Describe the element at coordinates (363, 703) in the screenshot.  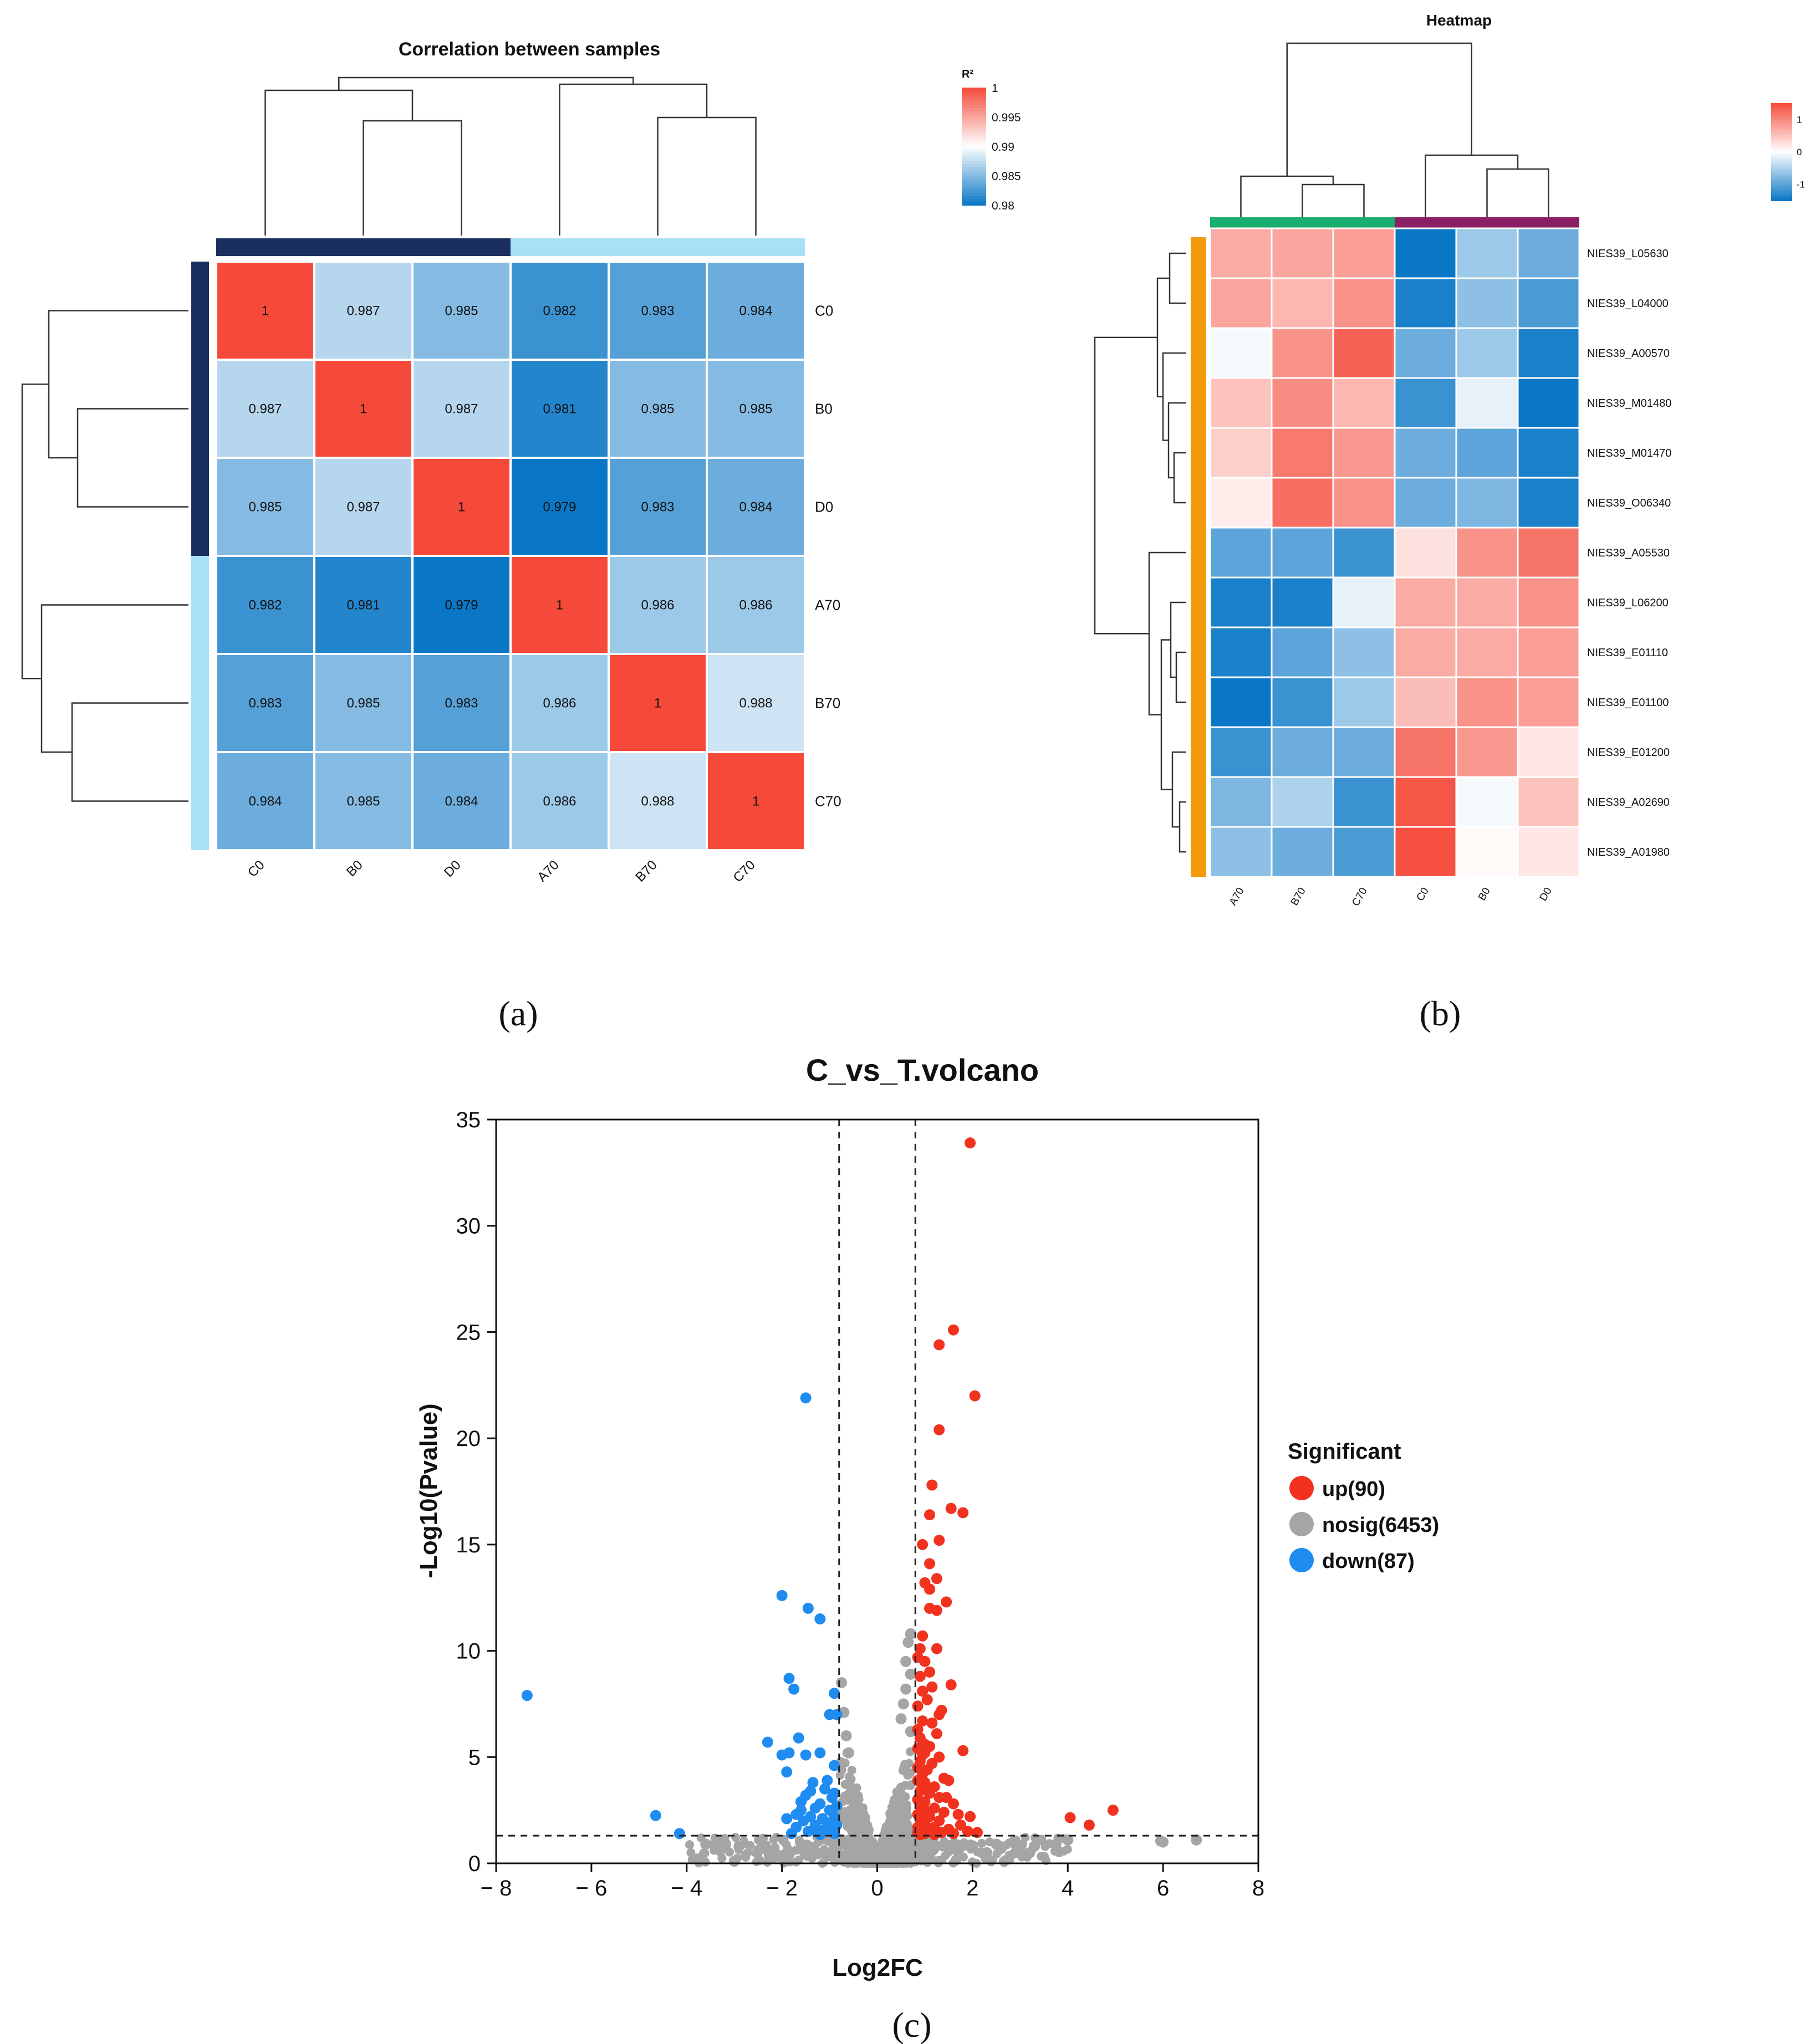
I see `correlation-cell-value: 0.985` at that location.